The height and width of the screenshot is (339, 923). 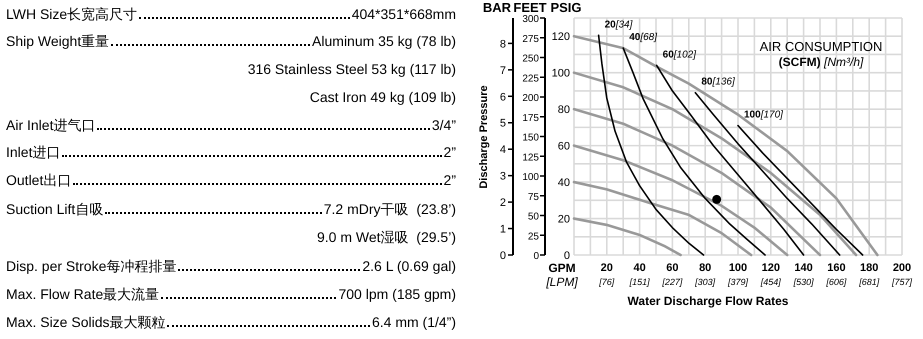 What do you see at coordinates (708, 301) in the screenshot?
I see `x-axis-title: Water Discharge Flow Rates` at bounding box center [708, 301].